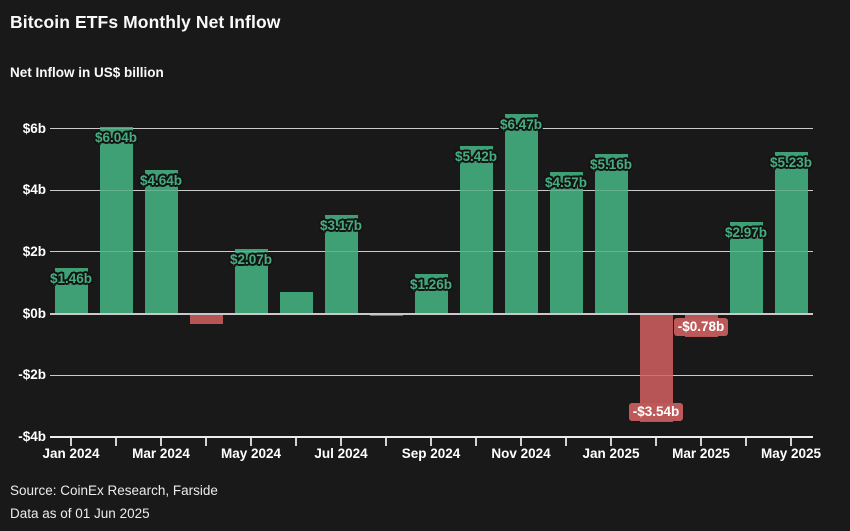  What do you see at coordinates (34, 190) in the screenshot?
I see `y-tick-label: $4b` at bounding box center [34, 190].